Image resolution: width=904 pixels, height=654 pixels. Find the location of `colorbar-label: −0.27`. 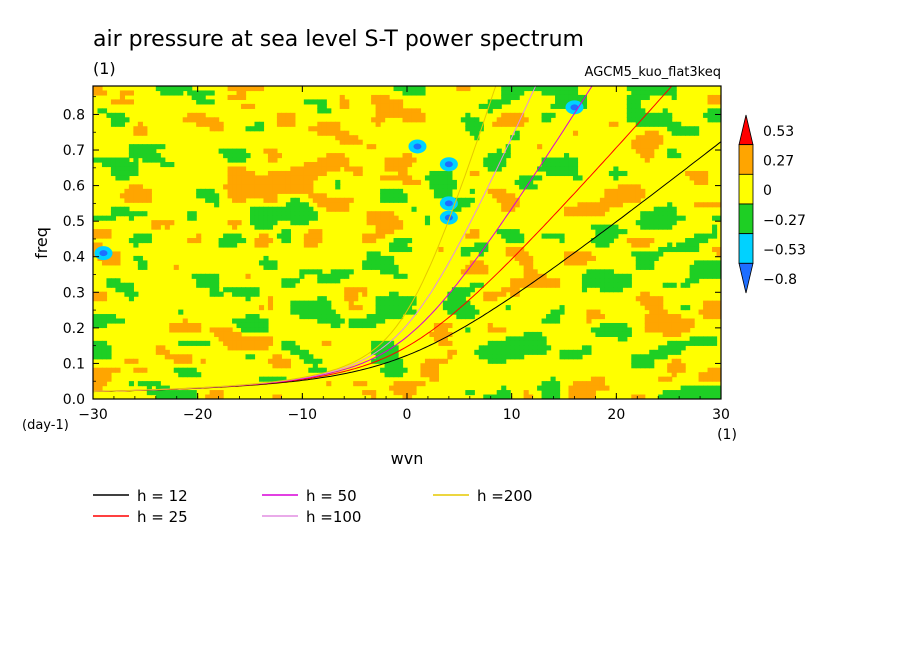

colorbar-label: −0.27 is located at coordinates (784, 221).